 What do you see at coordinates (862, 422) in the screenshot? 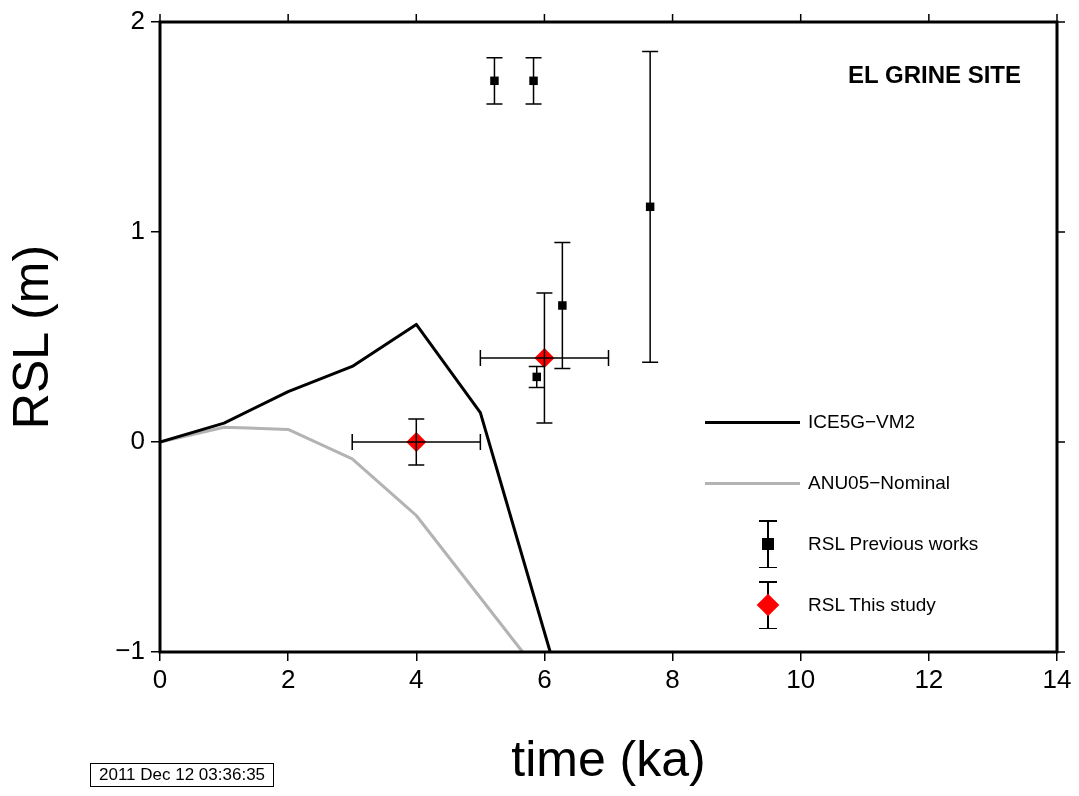
I see `legend-label: ICE5G−VM2` at bounding box center [862, 422].